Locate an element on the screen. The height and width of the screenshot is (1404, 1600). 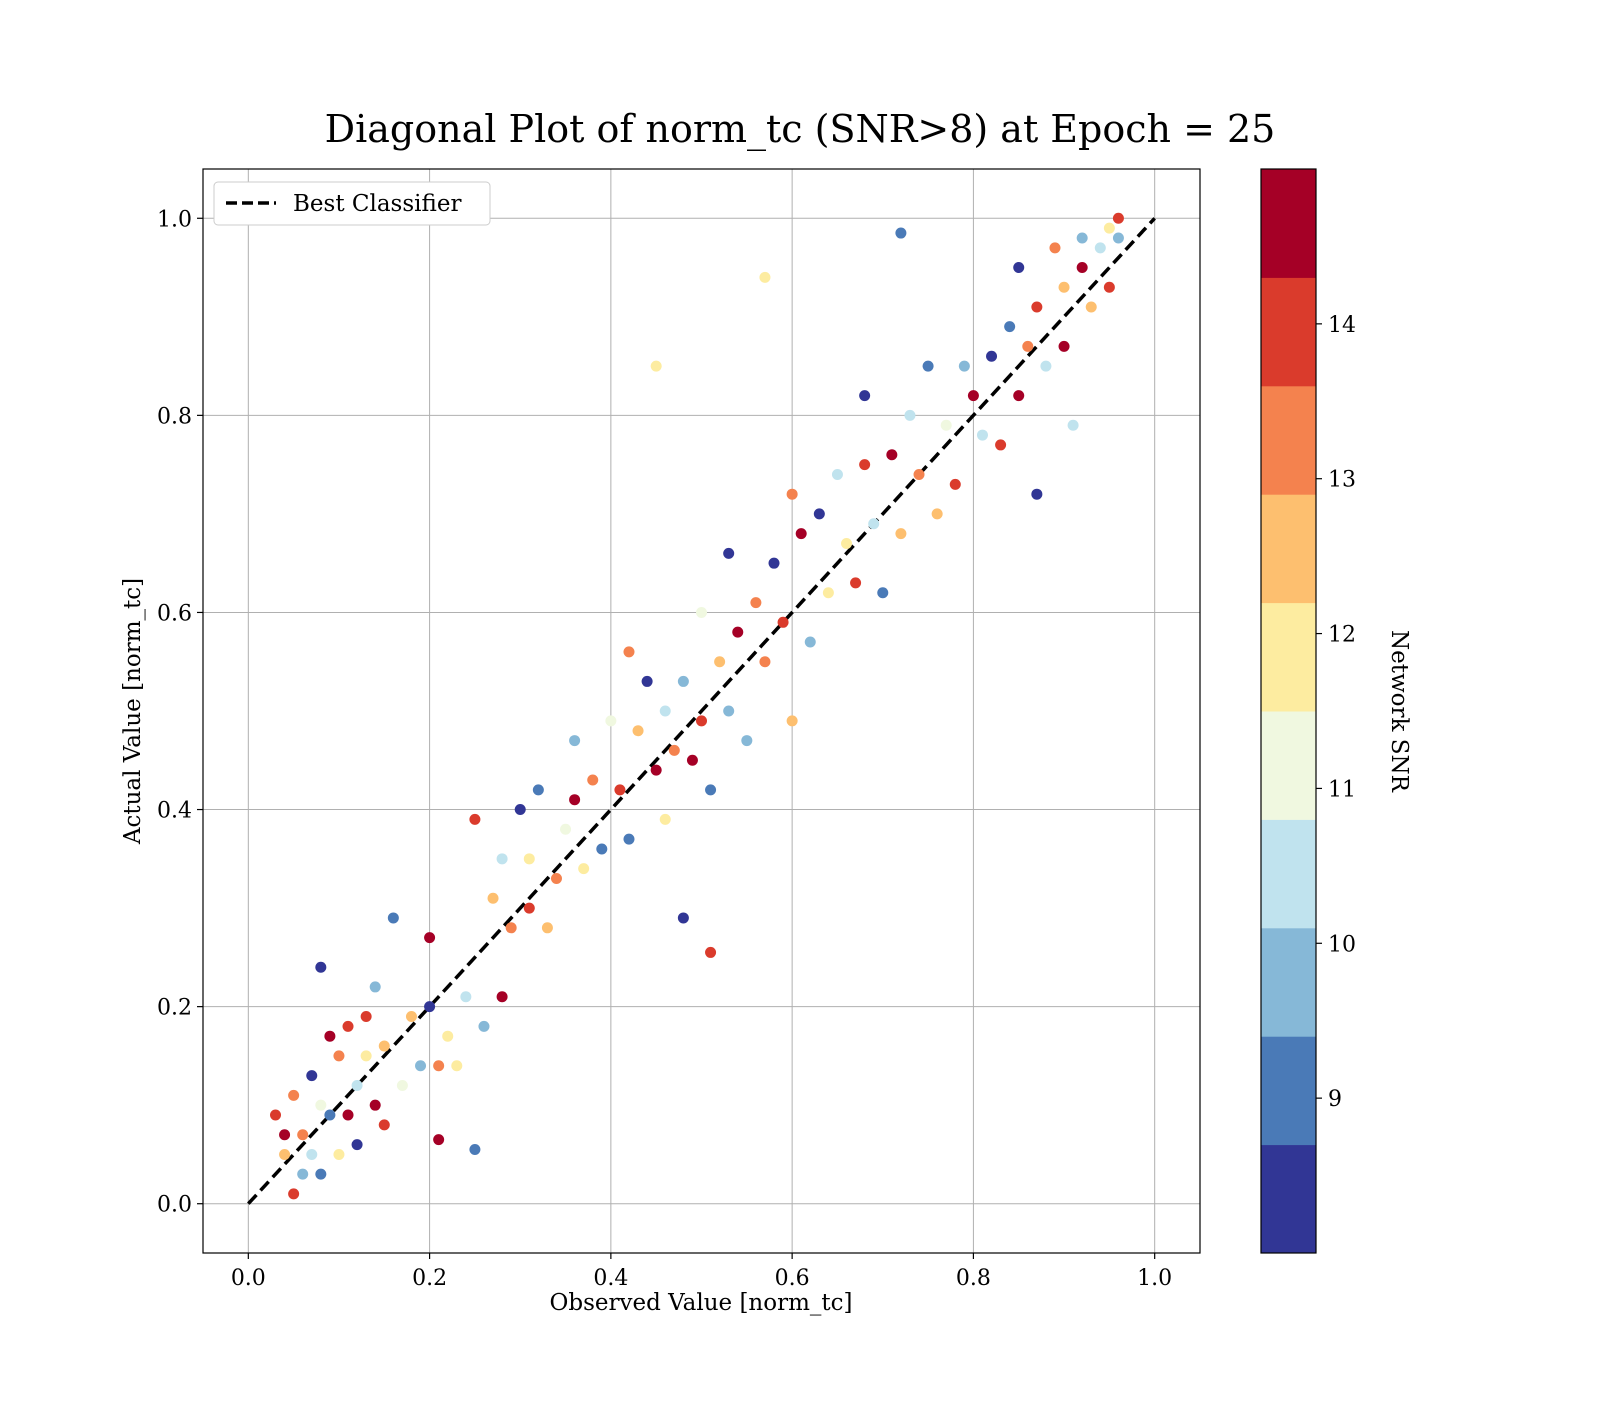
colorbar-frame is located at coordinates (1288, 711).